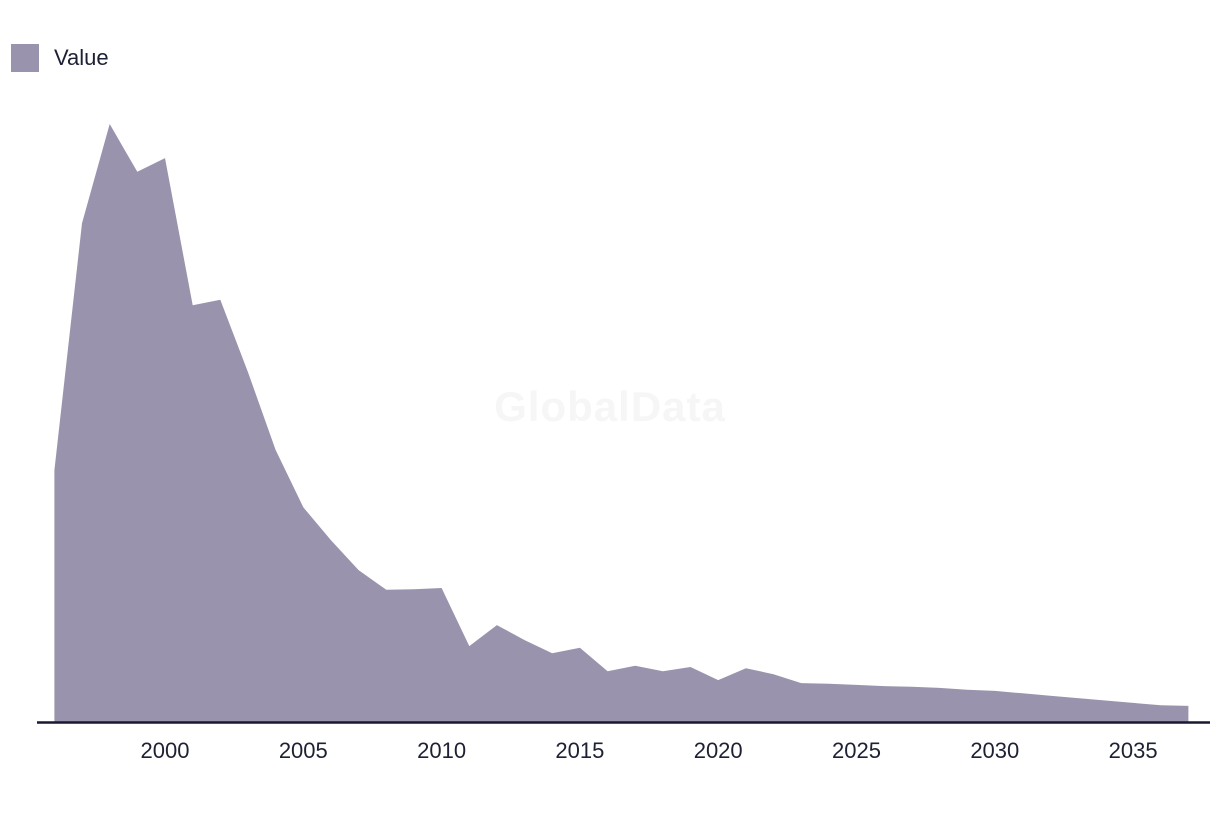  Describe the element at coordinates (25, 58) in the screenshot. I see `legend-swatch-icon` at that location.